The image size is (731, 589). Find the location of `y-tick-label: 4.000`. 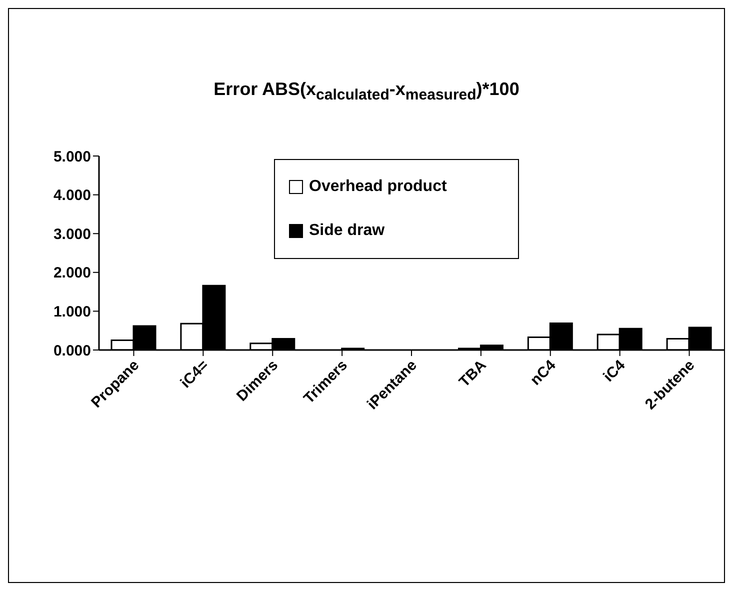

y-tick-label: 4.000 is located at coordinates (72, 195).